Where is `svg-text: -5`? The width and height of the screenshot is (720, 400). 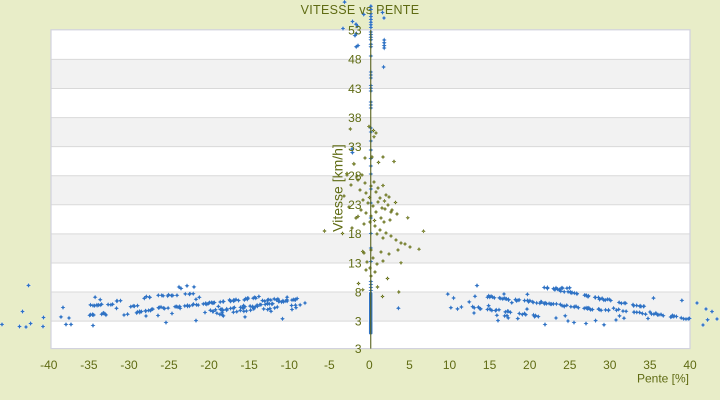
svg-text: -5 is located at coordinates (329, 365).